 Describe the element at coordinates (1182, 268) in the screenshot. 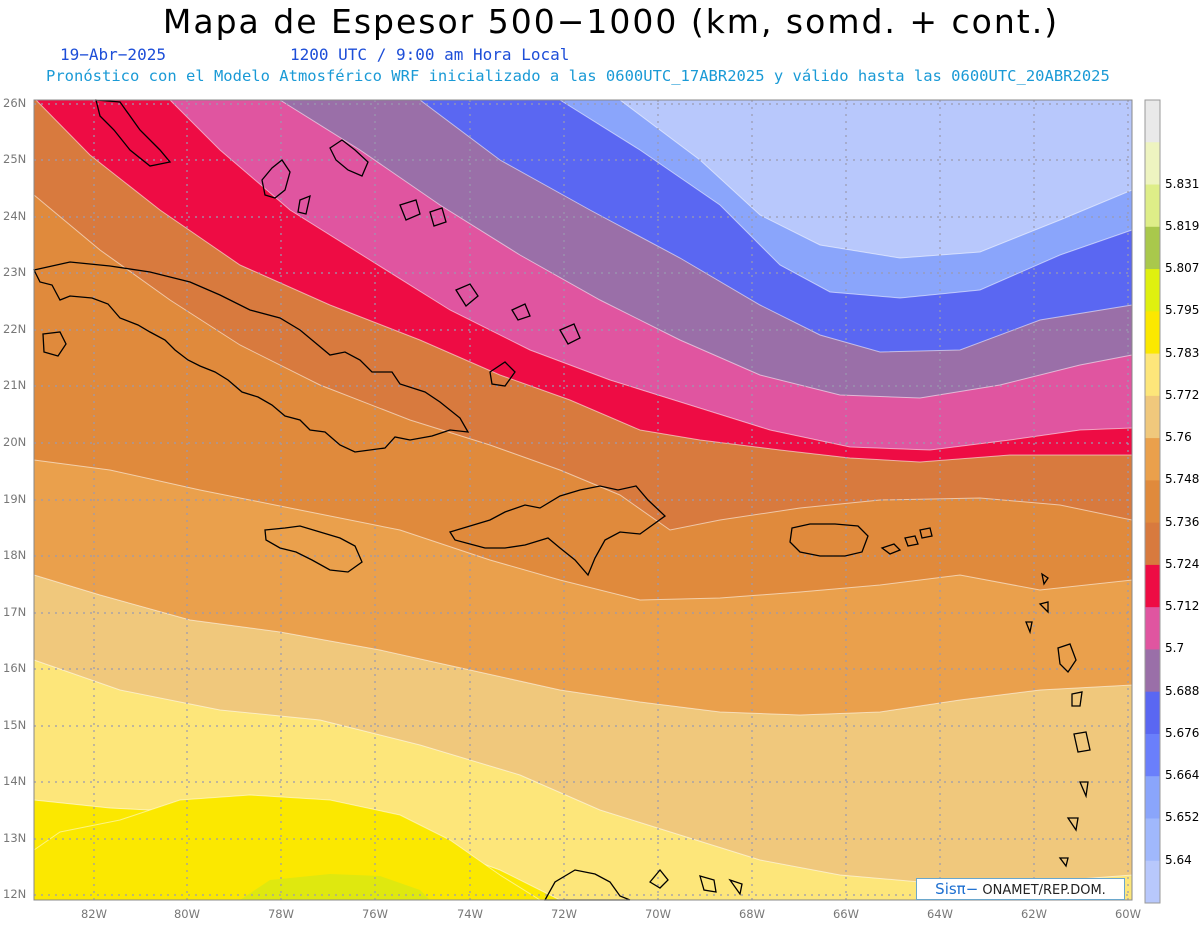

I see `colorbar-level-label: 5.807` at that location.